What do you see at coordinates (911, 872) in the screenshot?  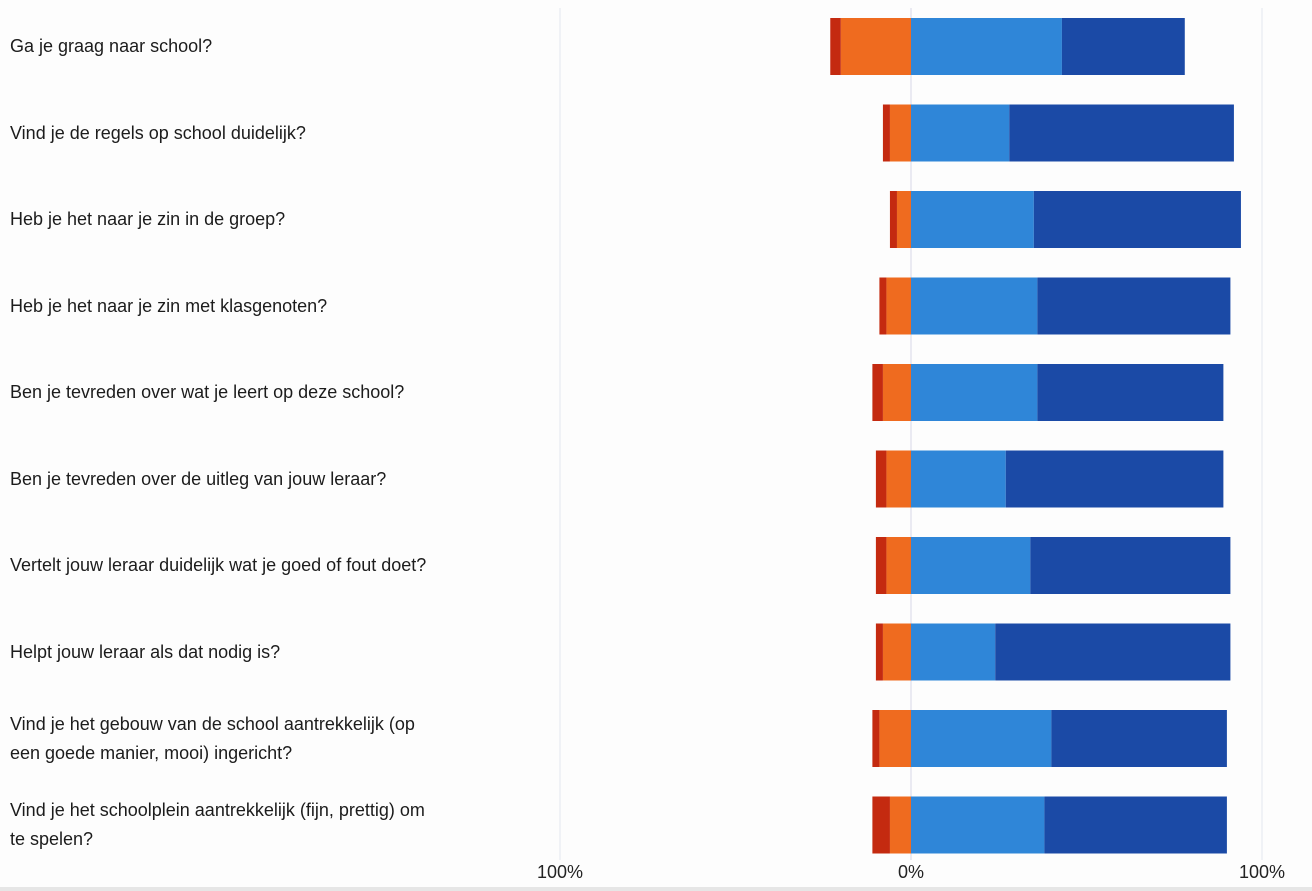 I see `x-tick-label: 0%` at bounding box center [911, 872].